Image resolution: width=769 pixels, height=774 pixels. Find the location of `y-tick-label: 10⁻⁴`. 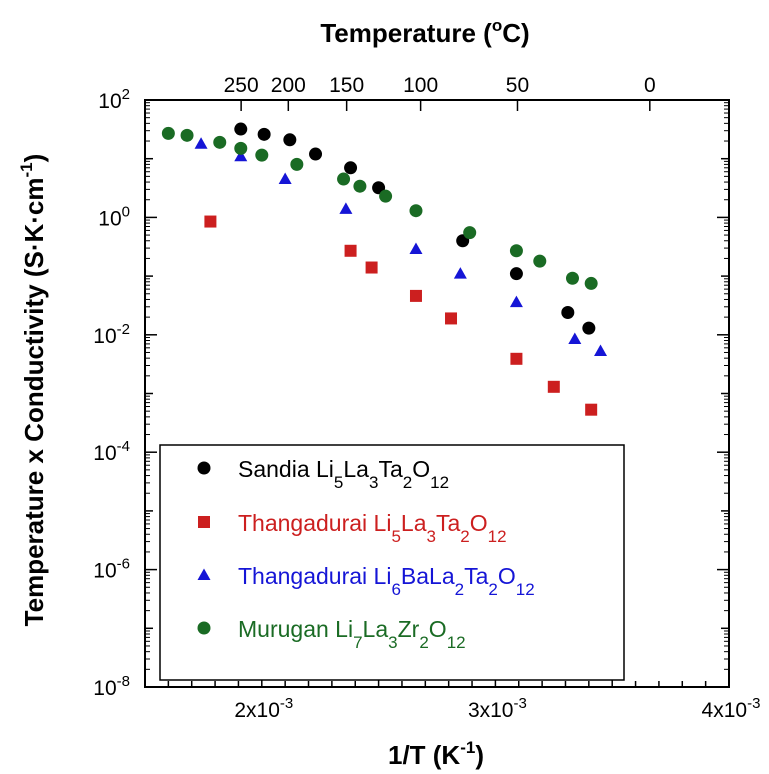

y-tick-label: 10⁻⁴ is located at coordinates (111, 451).